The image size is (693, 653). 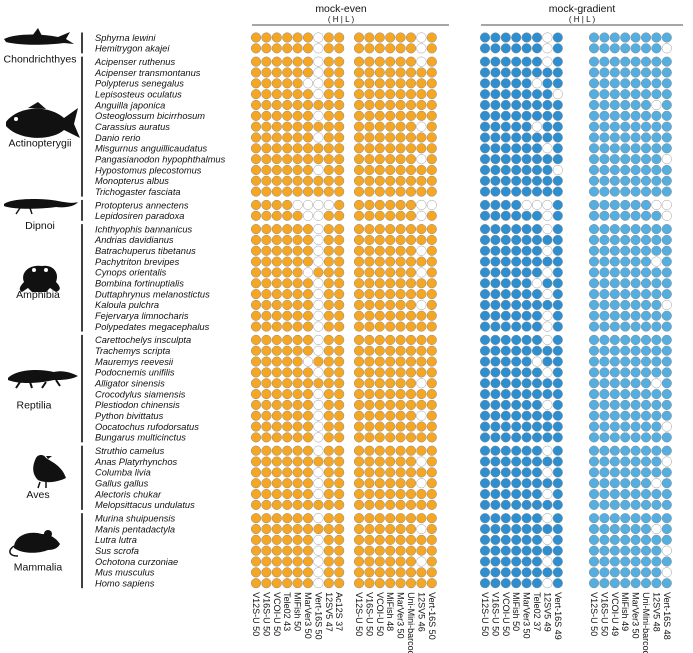 What do you see at coordinates (132, 181) in the screenshot?
I see `species-label: Monopterus albus` at bounding box center [132, 181].